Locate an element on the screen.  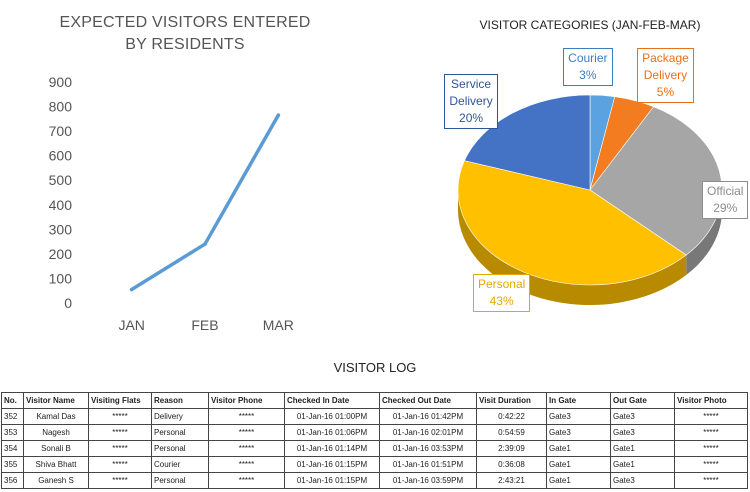
column-header: Visit Duration is located at coordinates (511, 400).